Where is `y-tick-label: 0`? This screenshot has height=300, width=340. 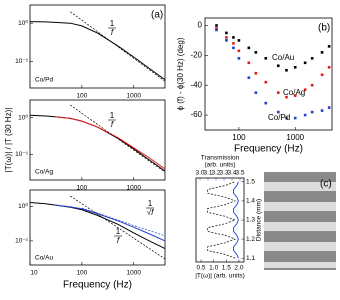
y-tick-label: 0 is located at coordinates (200, 25).